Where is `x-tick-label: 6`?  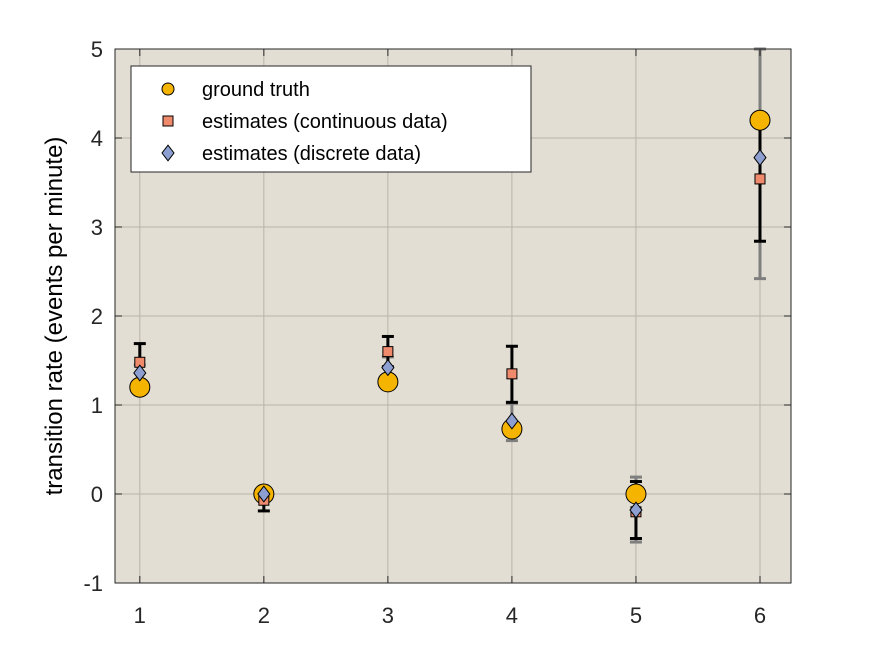
x-tick-label: 6 is located at coordinates (760, 615).